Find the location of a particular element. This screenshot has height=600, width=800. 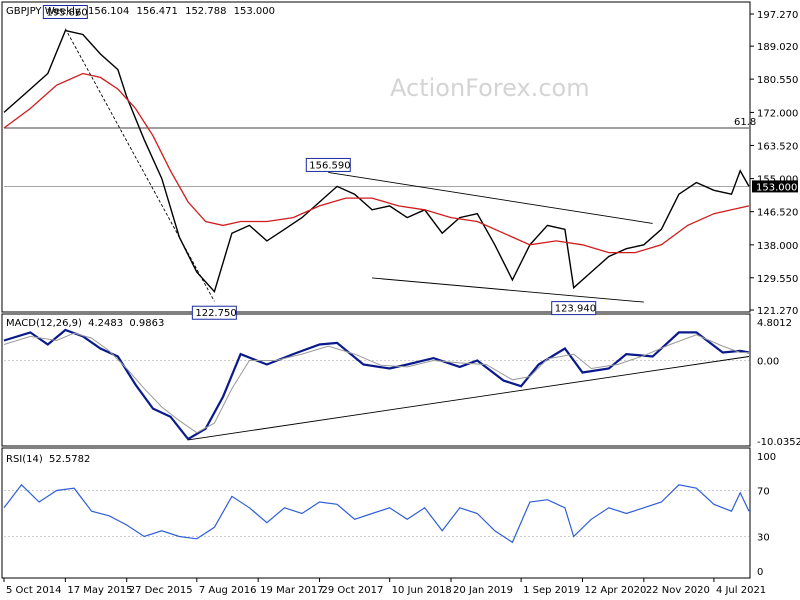

x-tick-label: 20 Jan 2019 is located at coordinates (483, 590).